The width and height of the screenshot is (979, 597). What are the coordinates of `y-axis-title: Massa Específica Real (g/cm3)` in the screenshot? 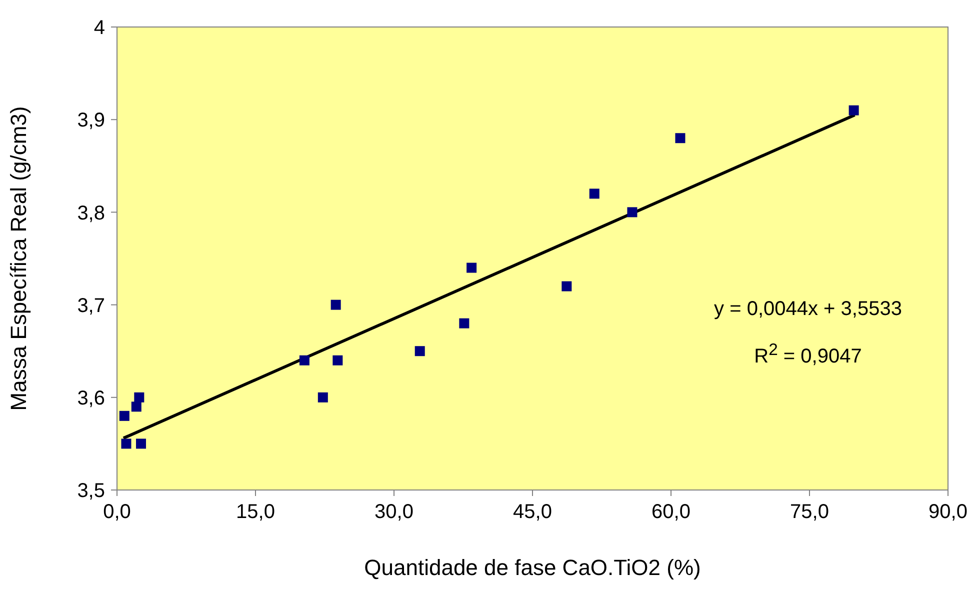 It's located at (18, 258).